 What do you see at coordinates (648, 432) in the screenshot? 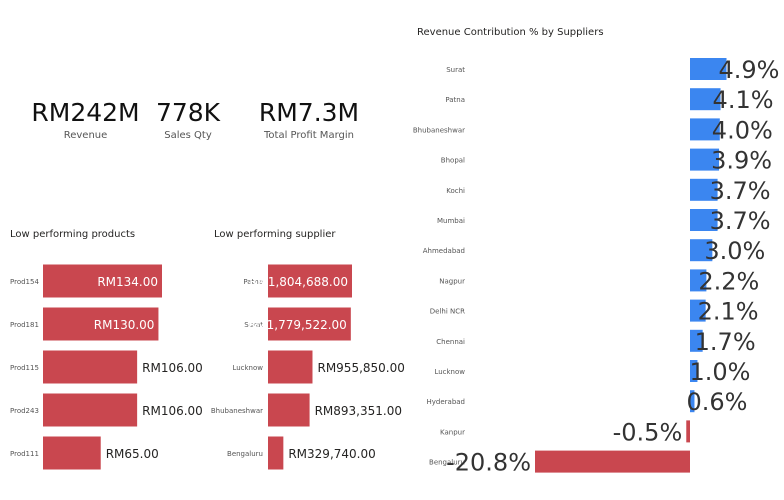
I see `data-label: -0.5%` at bounding box center [648, 432].